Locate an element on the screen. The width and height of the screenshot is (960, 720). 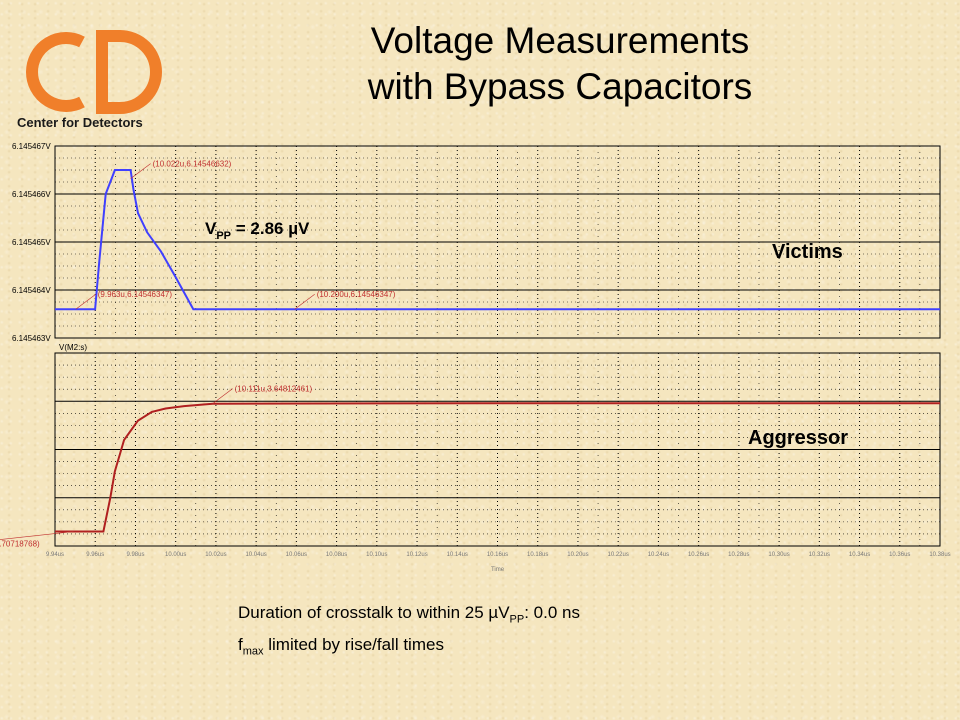
y-tick-label: 6.145463V is located at coordinates (31, 338).